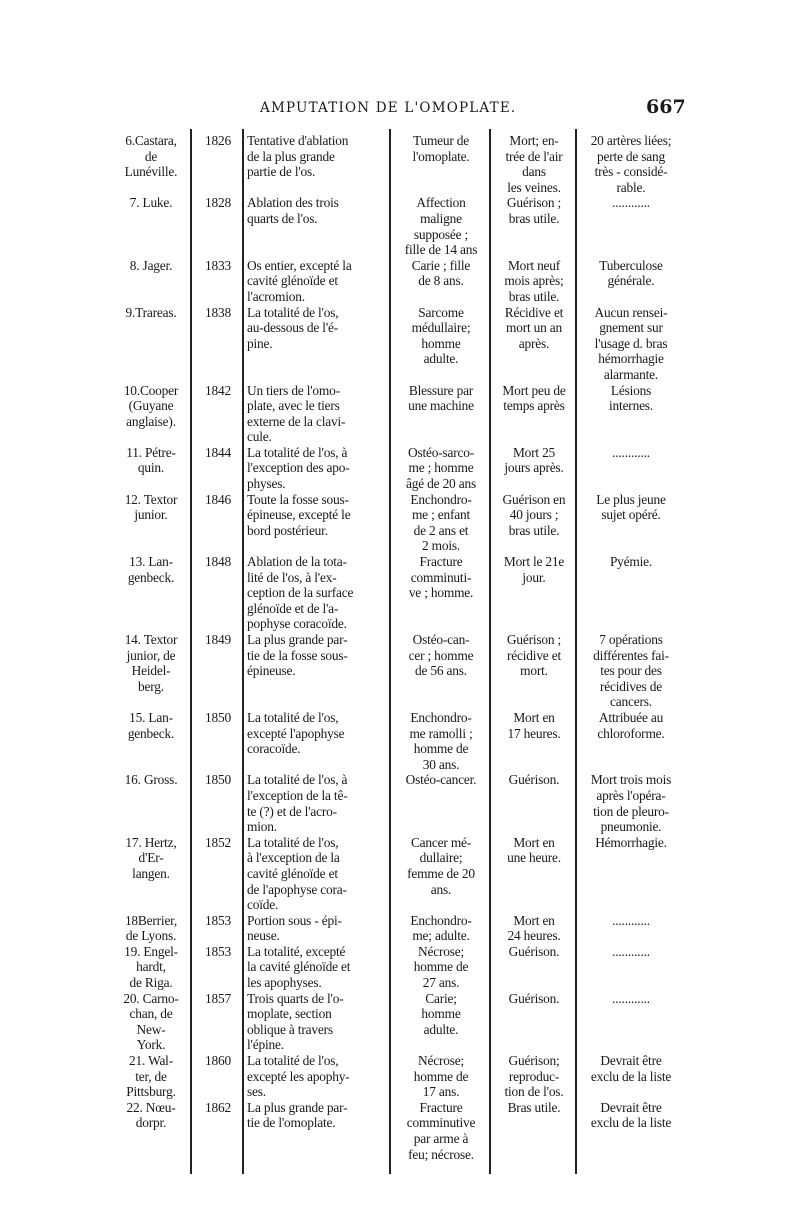  What do you see at coordinates (631, 507) in the screenshot?
I see `remarks-cell: Le plus jeune sujet opéré.` at bounding box center [631, 507].